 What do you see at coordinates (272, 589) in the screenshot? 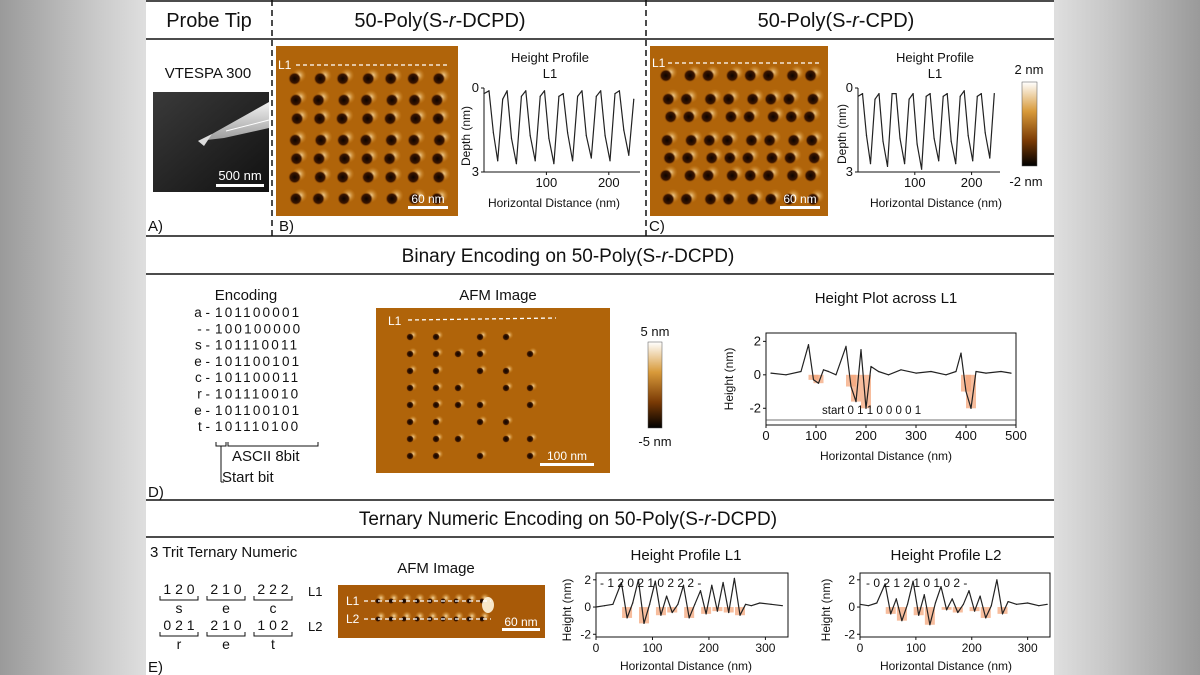
I see `trit-digits: 2 2 2` at bounding box center [272, 589].